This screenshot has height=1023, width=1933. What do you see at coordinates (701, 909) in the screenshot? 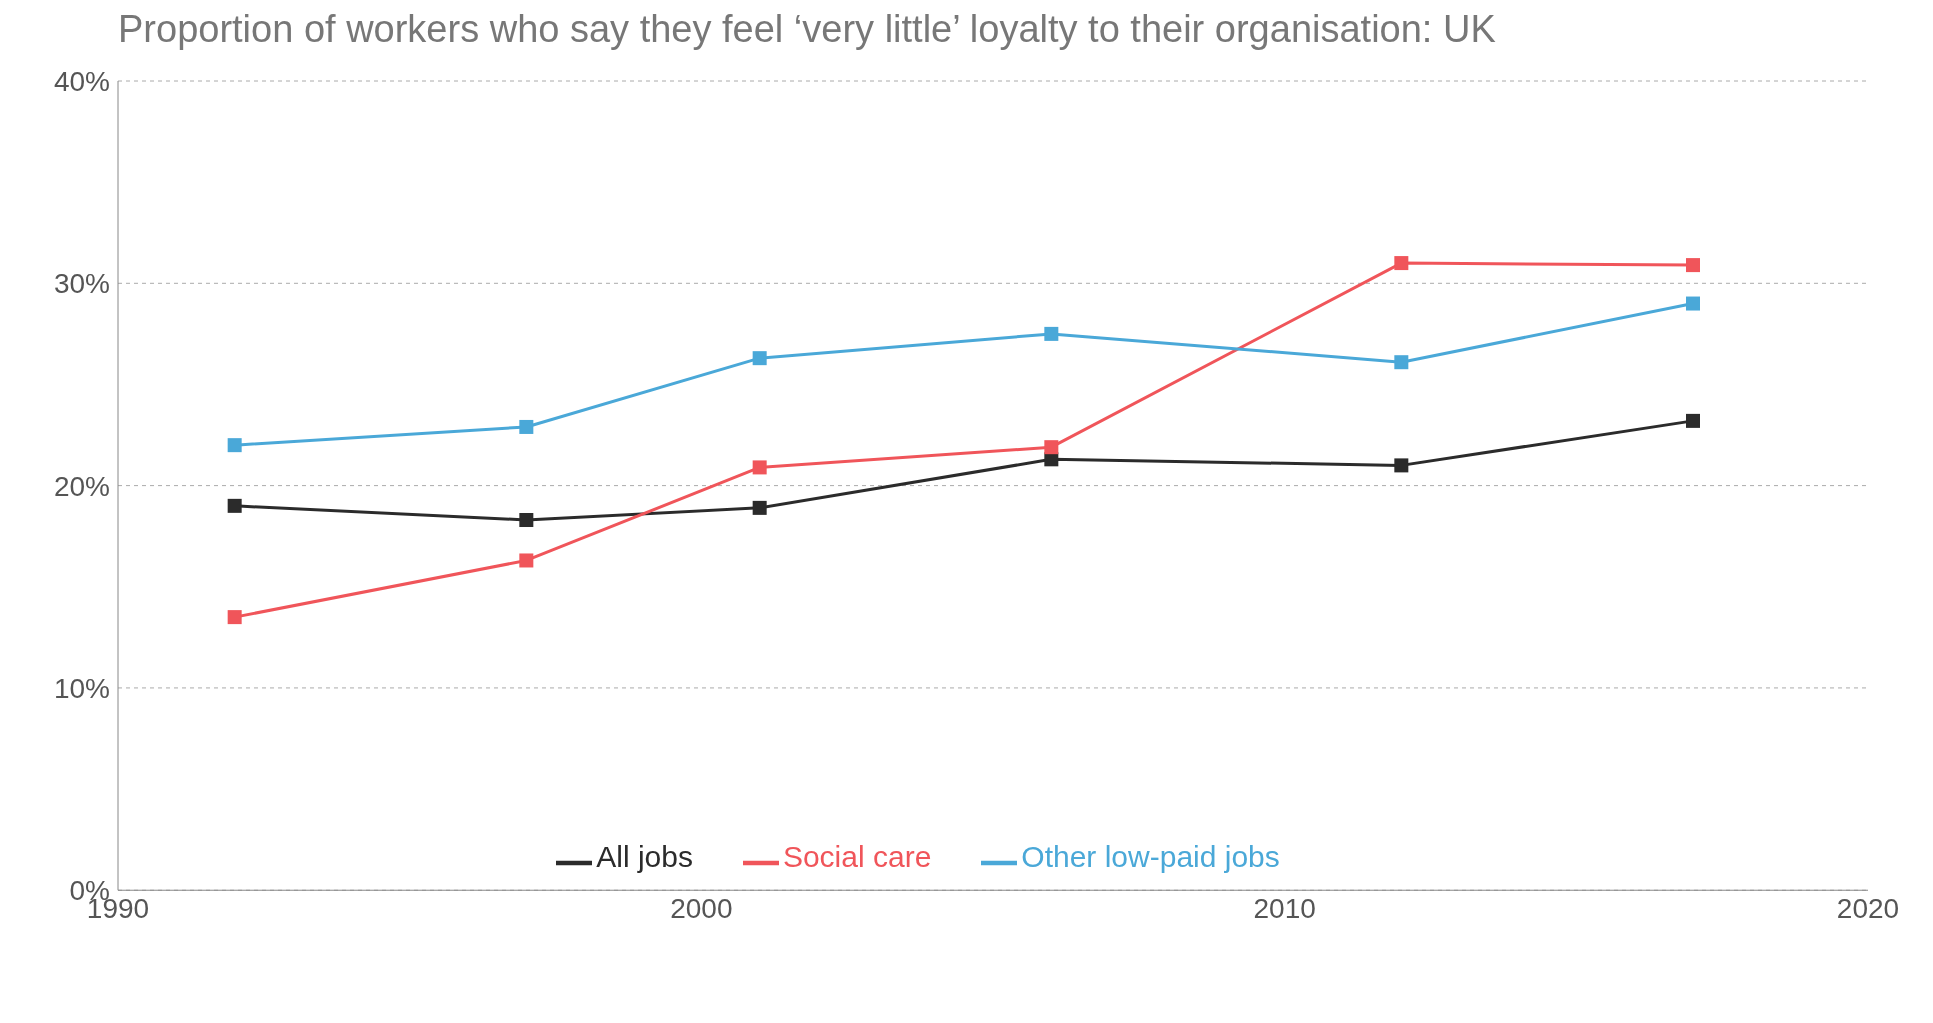
I see `x-tick-label: 2000` at bounding box center [701, 909].